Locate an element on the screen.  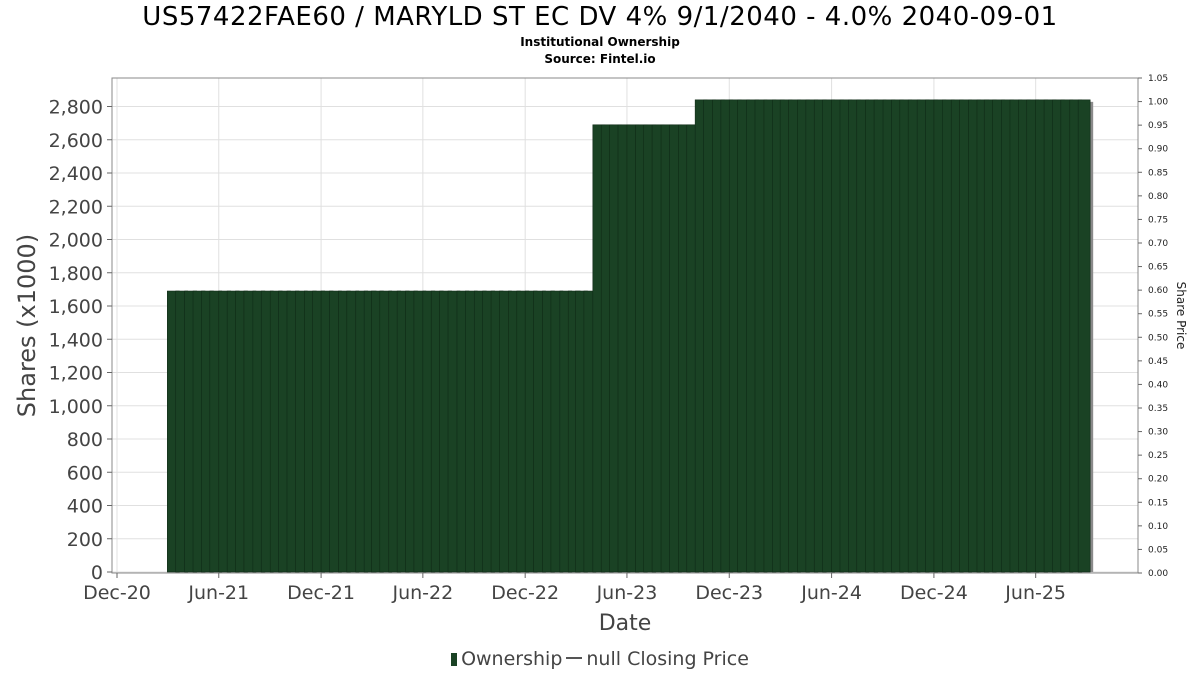
x-tick-label: Jun-25 is located at coordinates (1035, 593).